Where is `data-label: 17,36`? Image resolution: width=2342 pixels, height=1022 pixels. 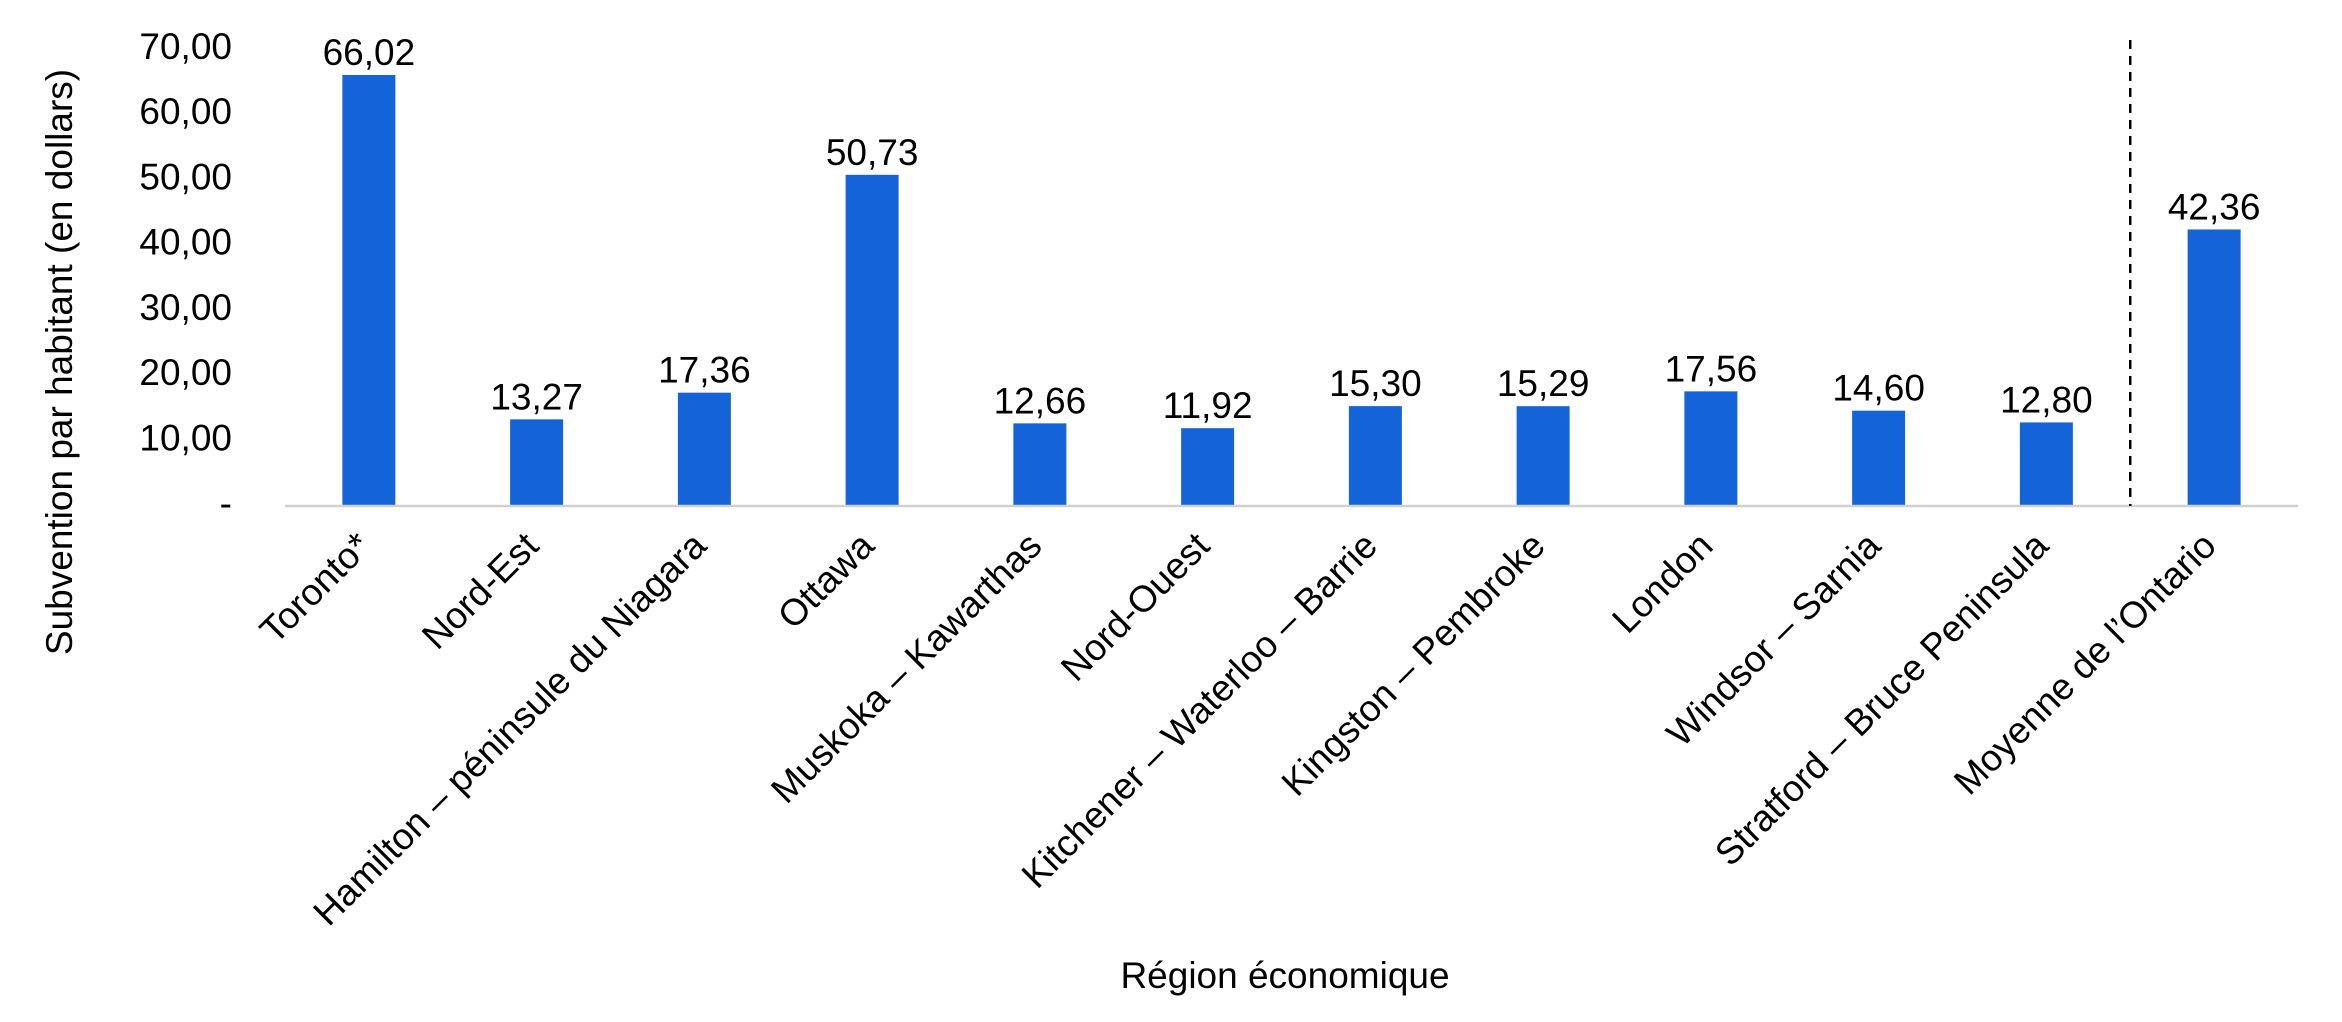 data-label: 17,36 is located at coordinates (704, 370).